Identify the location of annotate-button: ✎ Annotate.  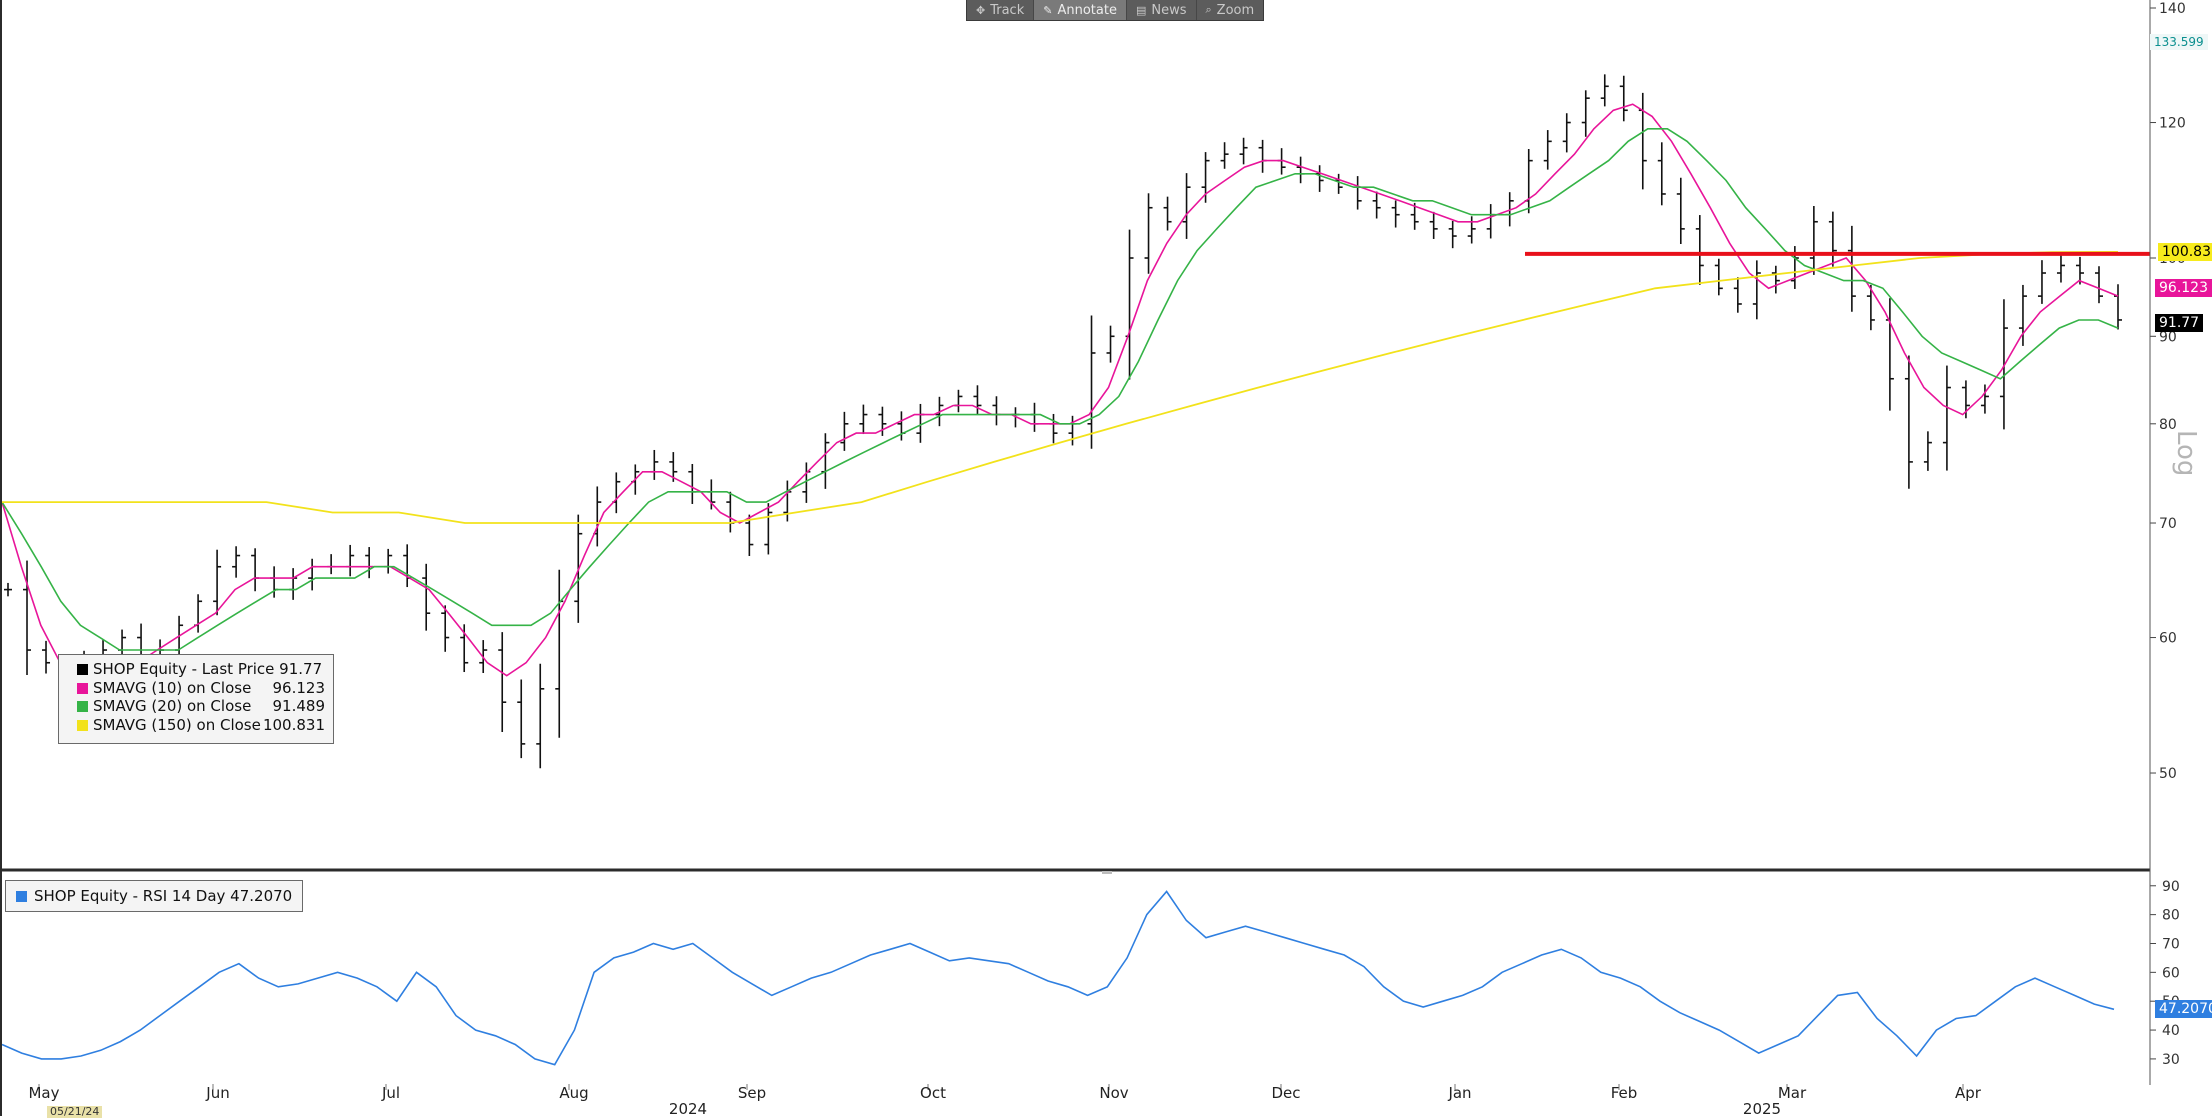
(1080, 10).